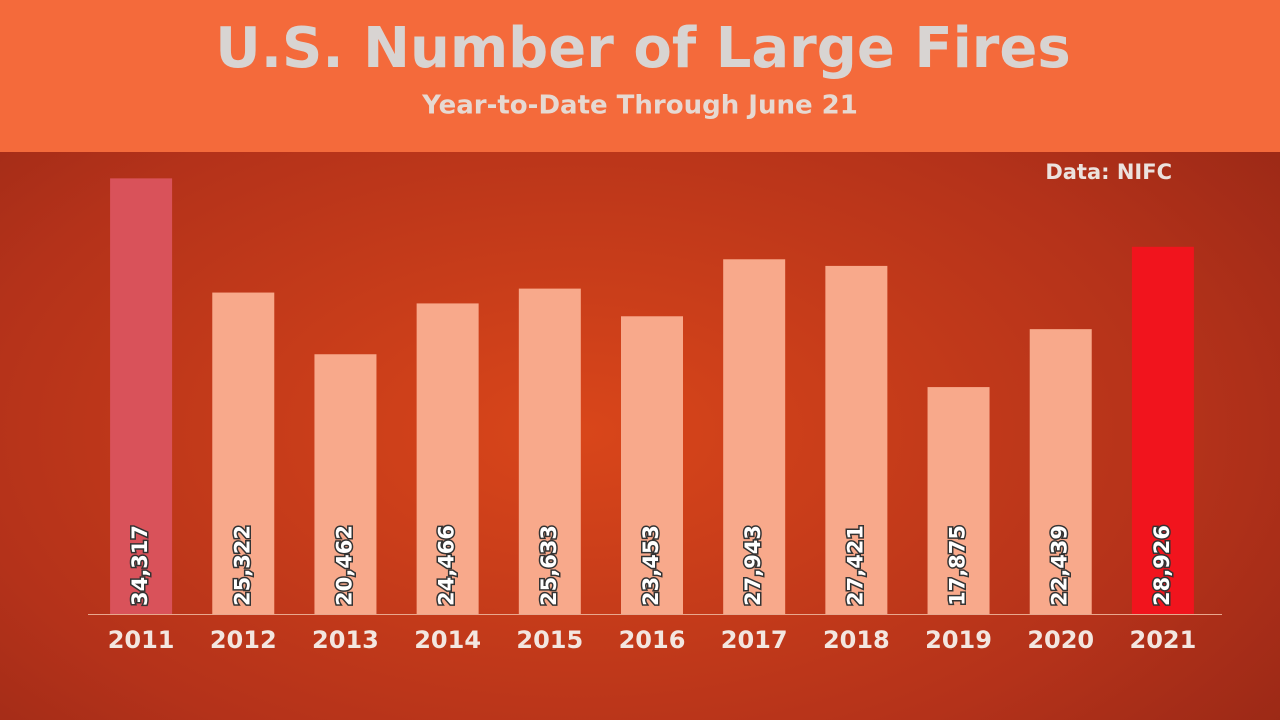 This screenshot has width=1280, height=720. Describe the element at coordinates (1060, 565) in the screenshot. I see `value-label: 22,439` at that location.